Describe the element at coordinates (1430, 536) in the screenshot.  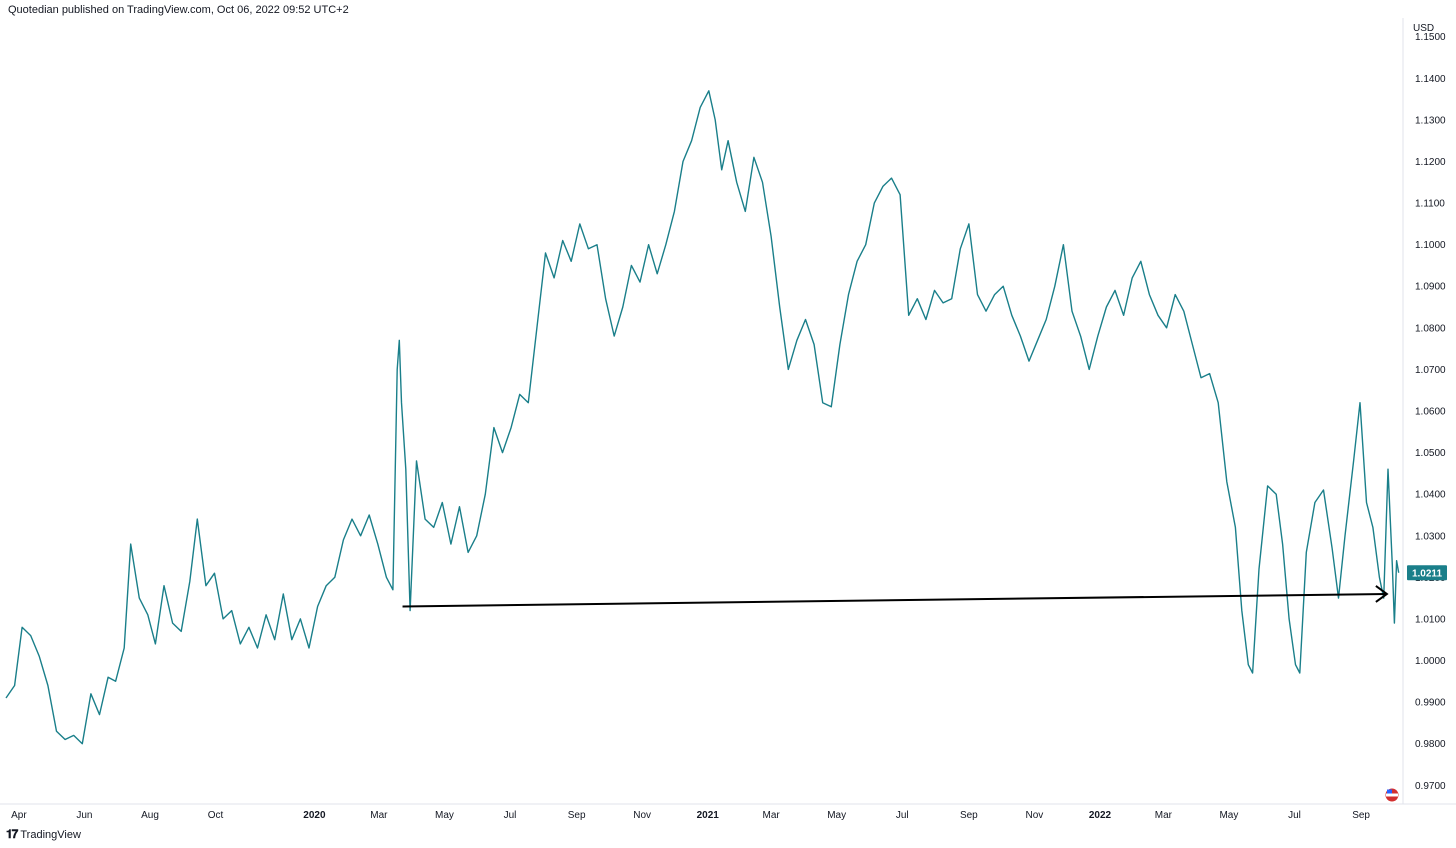
I see `y-tick-label: 1.0300` at that location.